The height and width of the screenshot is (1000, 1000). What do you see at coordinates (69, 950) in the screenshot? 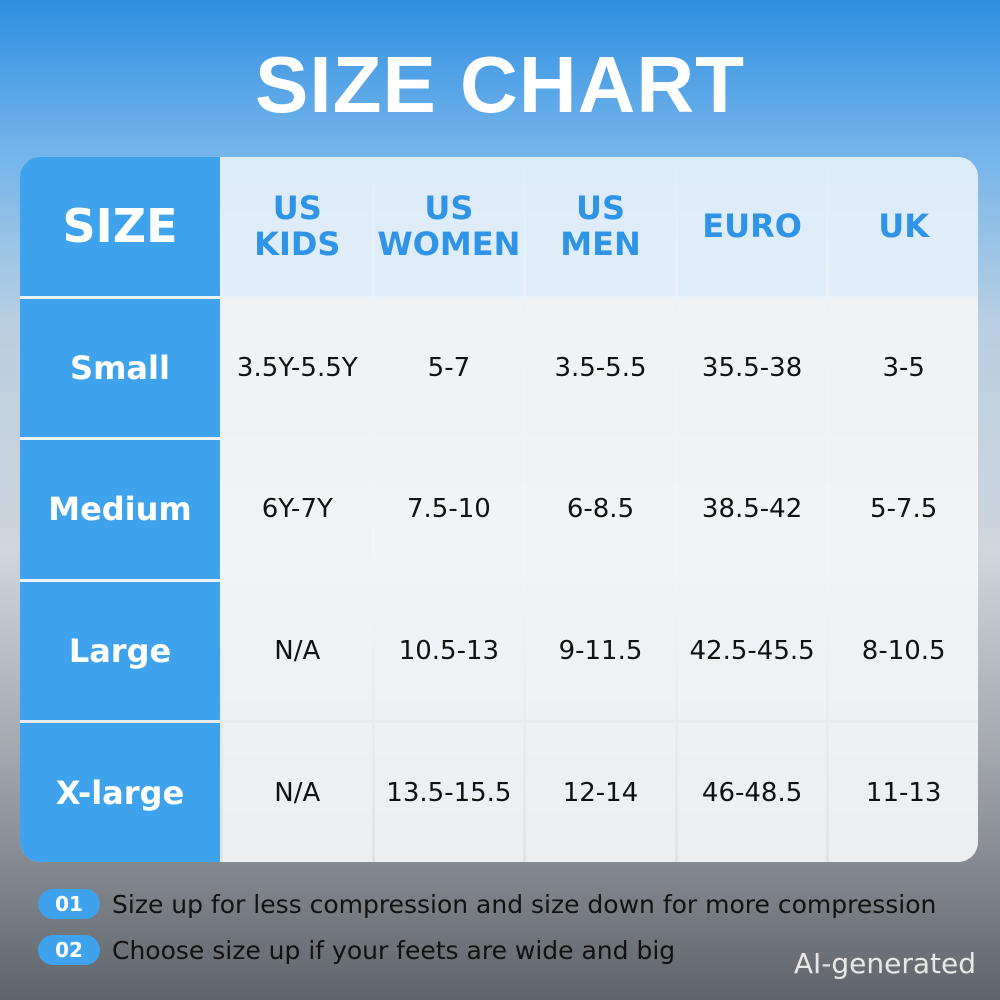
I see `note-number: 02` at bounding box center [69, 950].